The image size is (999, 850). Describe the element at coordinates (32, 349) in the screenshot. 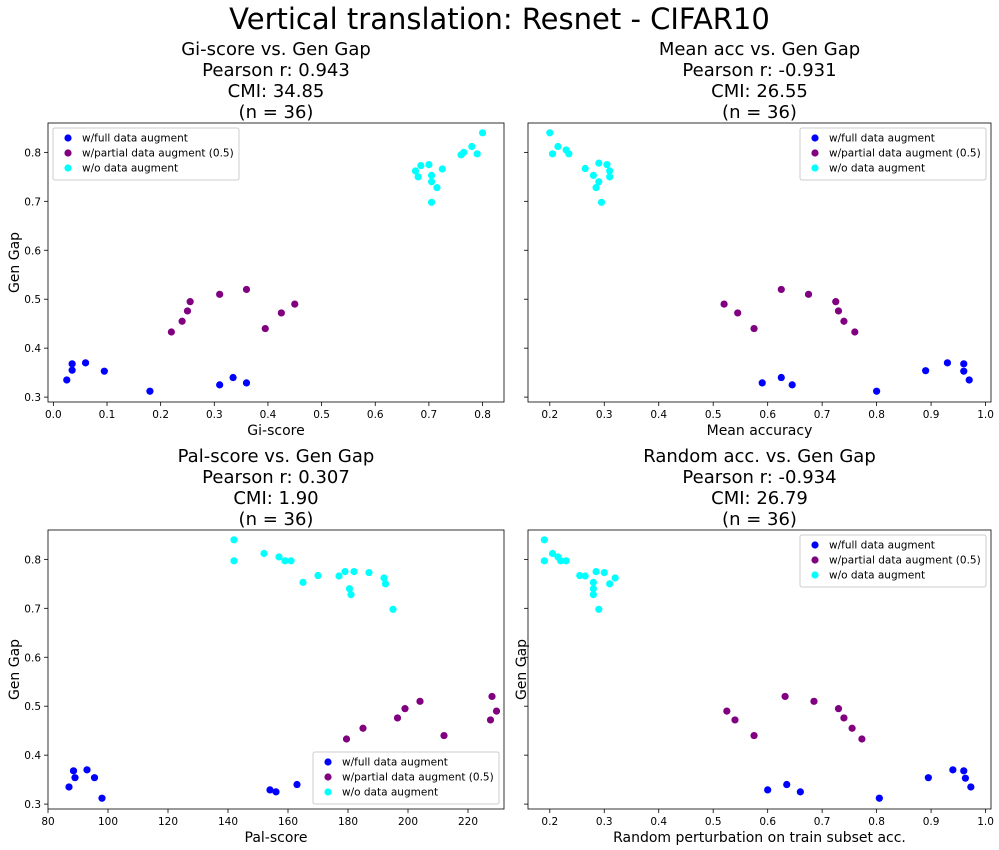

I see `y-tick-label: 0.4` at that location.